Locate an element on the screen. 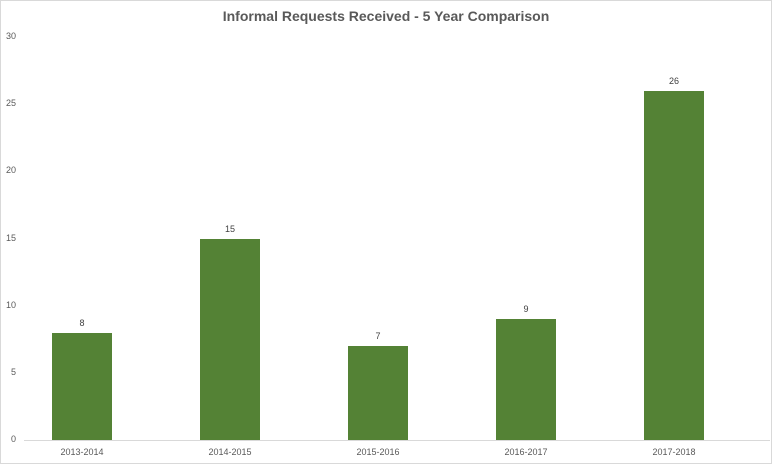 This screenshot has width=772, height=464. y-tick-label: 15 is located at coordinates (10, 237).